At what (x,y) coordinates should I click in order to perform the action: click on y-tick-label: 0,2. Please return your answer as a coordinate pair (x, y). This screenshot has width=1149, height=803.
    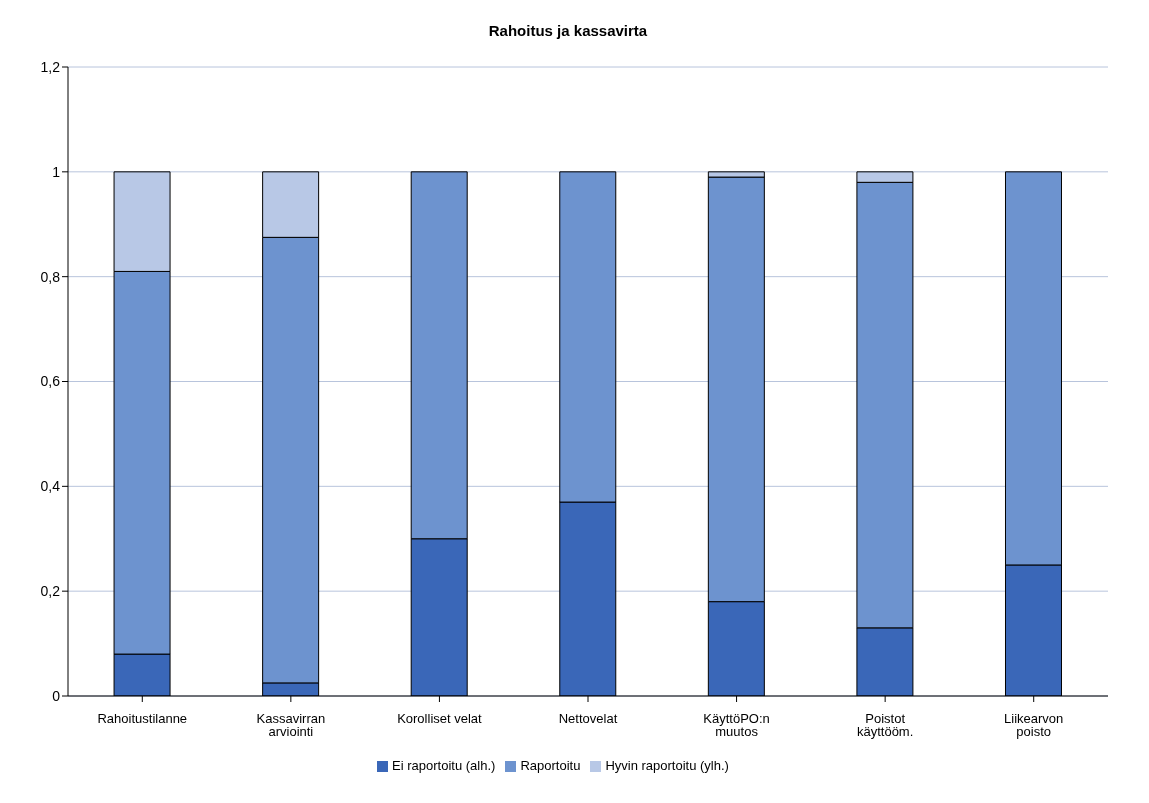
    Looking at the image, I should click on (50, 591).